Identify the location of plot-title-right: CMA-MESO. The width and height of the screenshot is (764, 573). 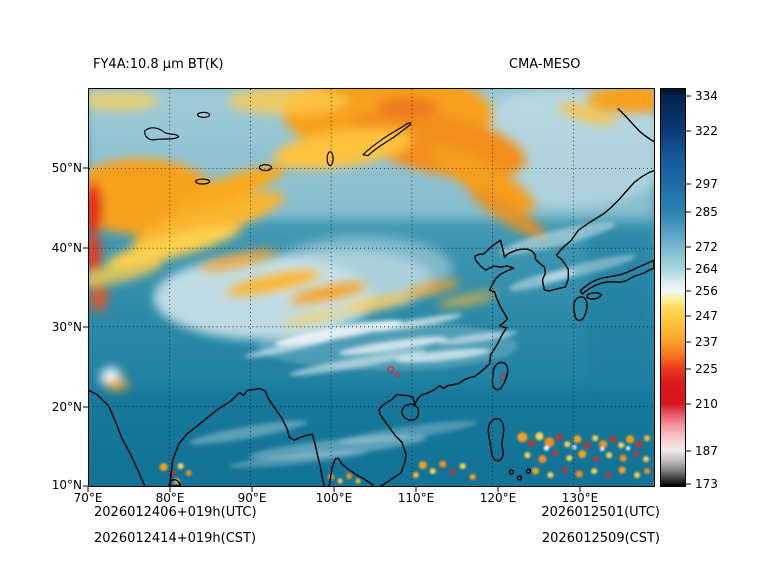
(545, 64).